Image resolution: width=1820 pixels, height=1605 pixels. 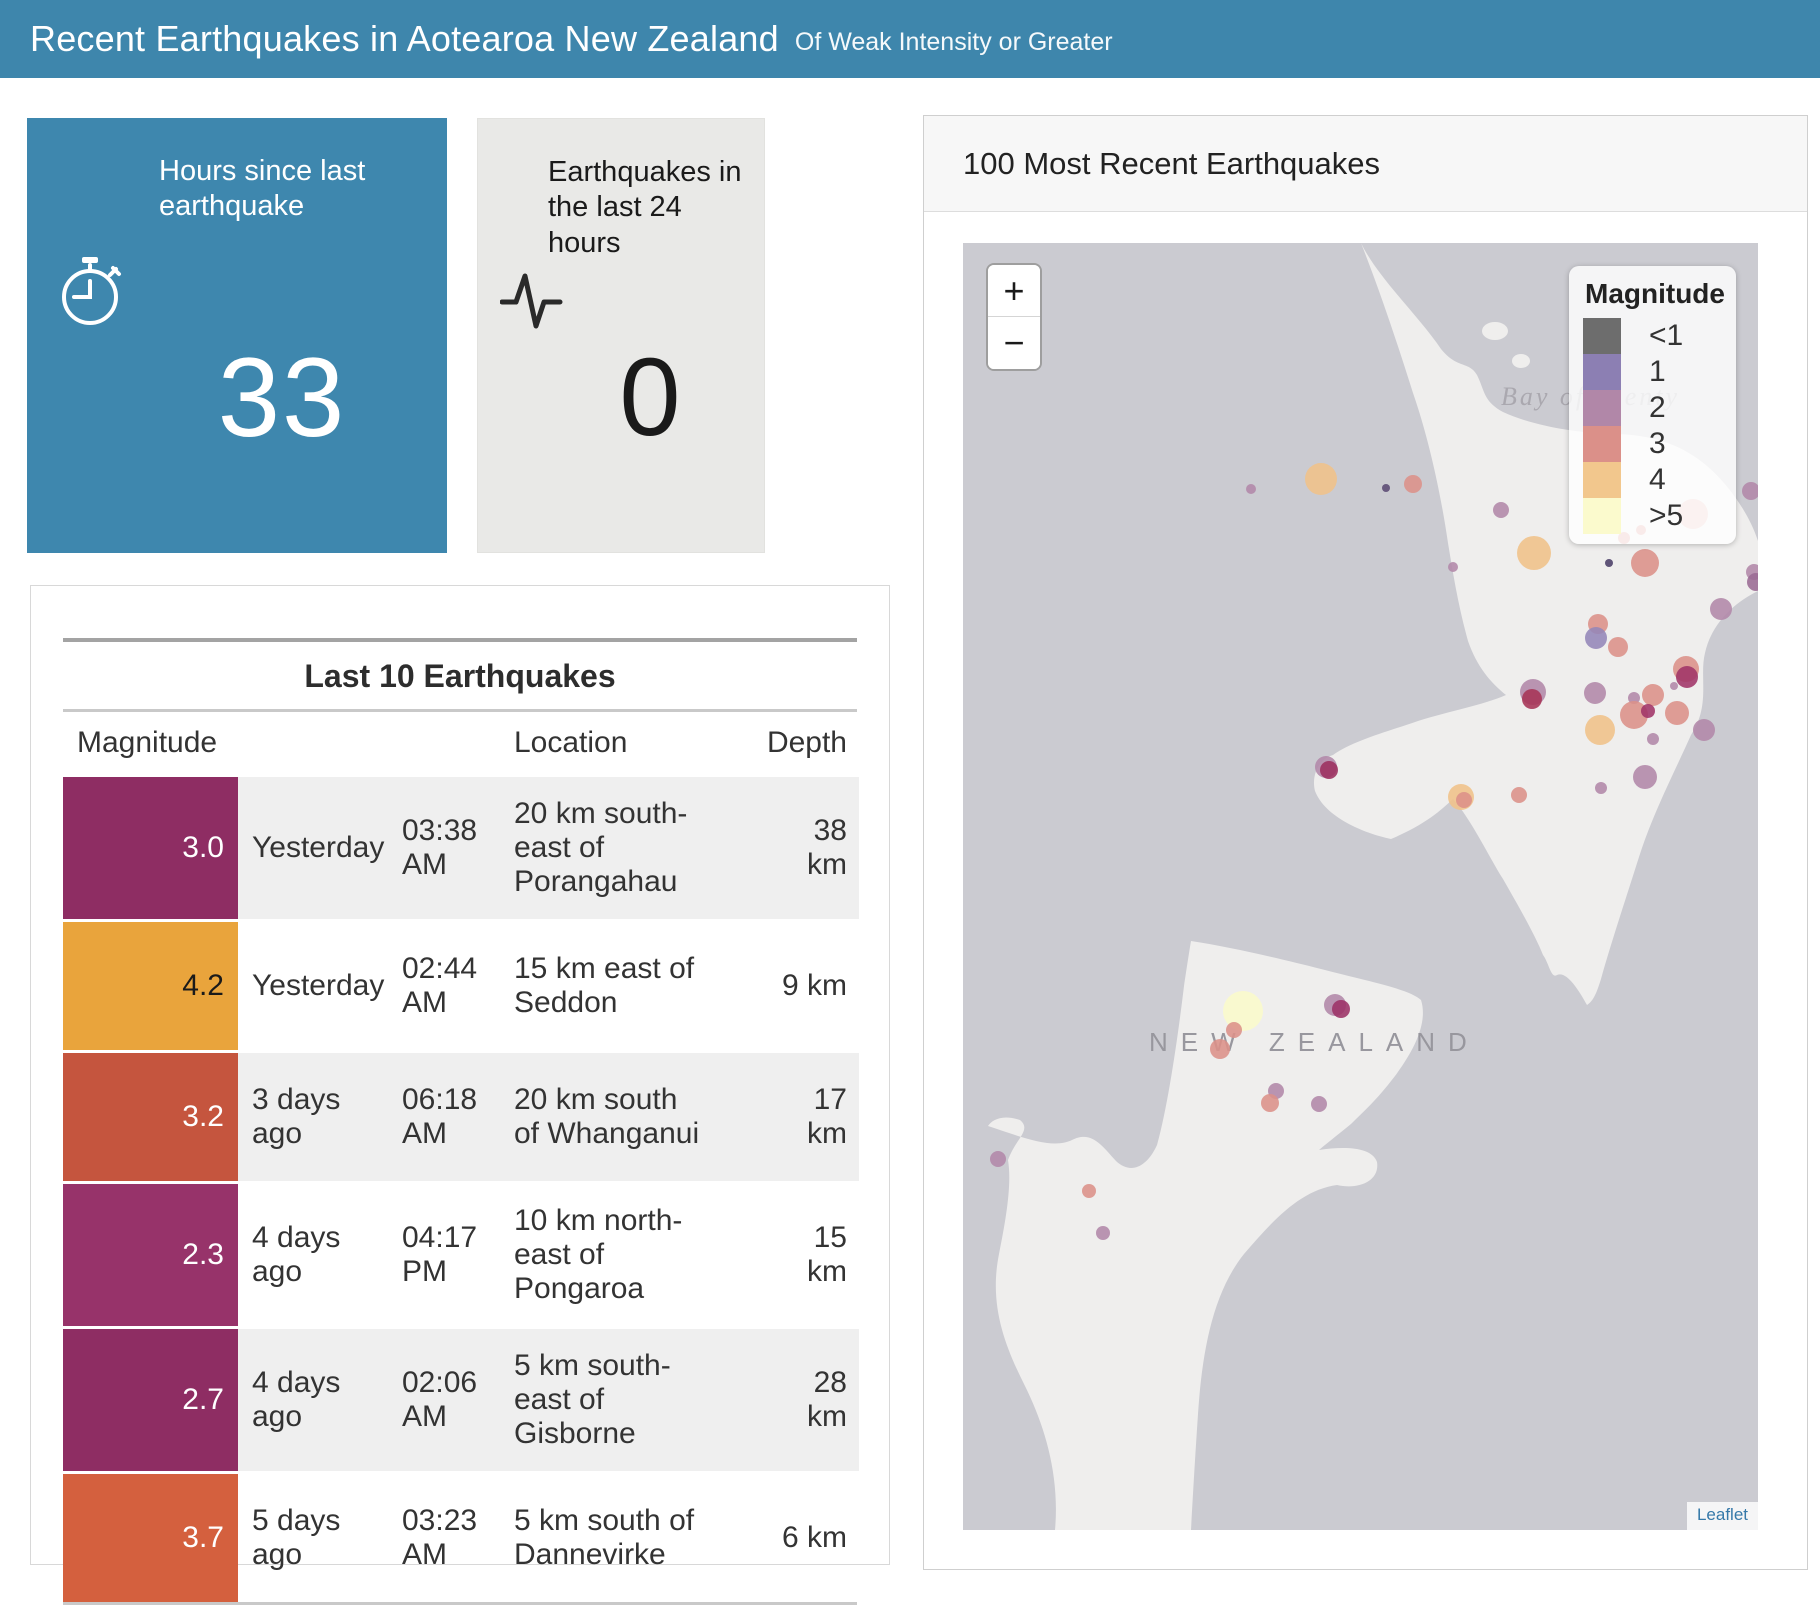 I want to click on map-panel-title: 100 Most Recent Earthquakes, so click(x=1172, y=163).